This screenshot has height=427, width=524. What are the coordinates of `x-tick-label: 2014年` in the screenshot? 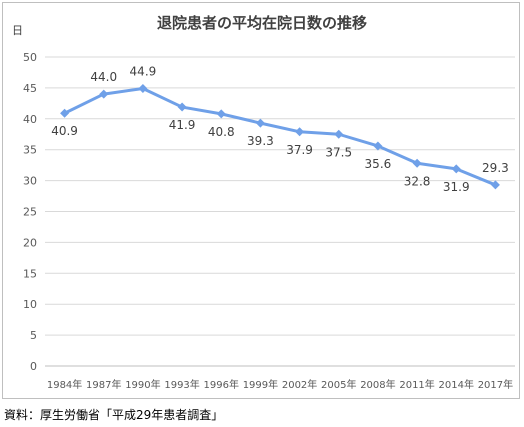 It's located at (456, 384).